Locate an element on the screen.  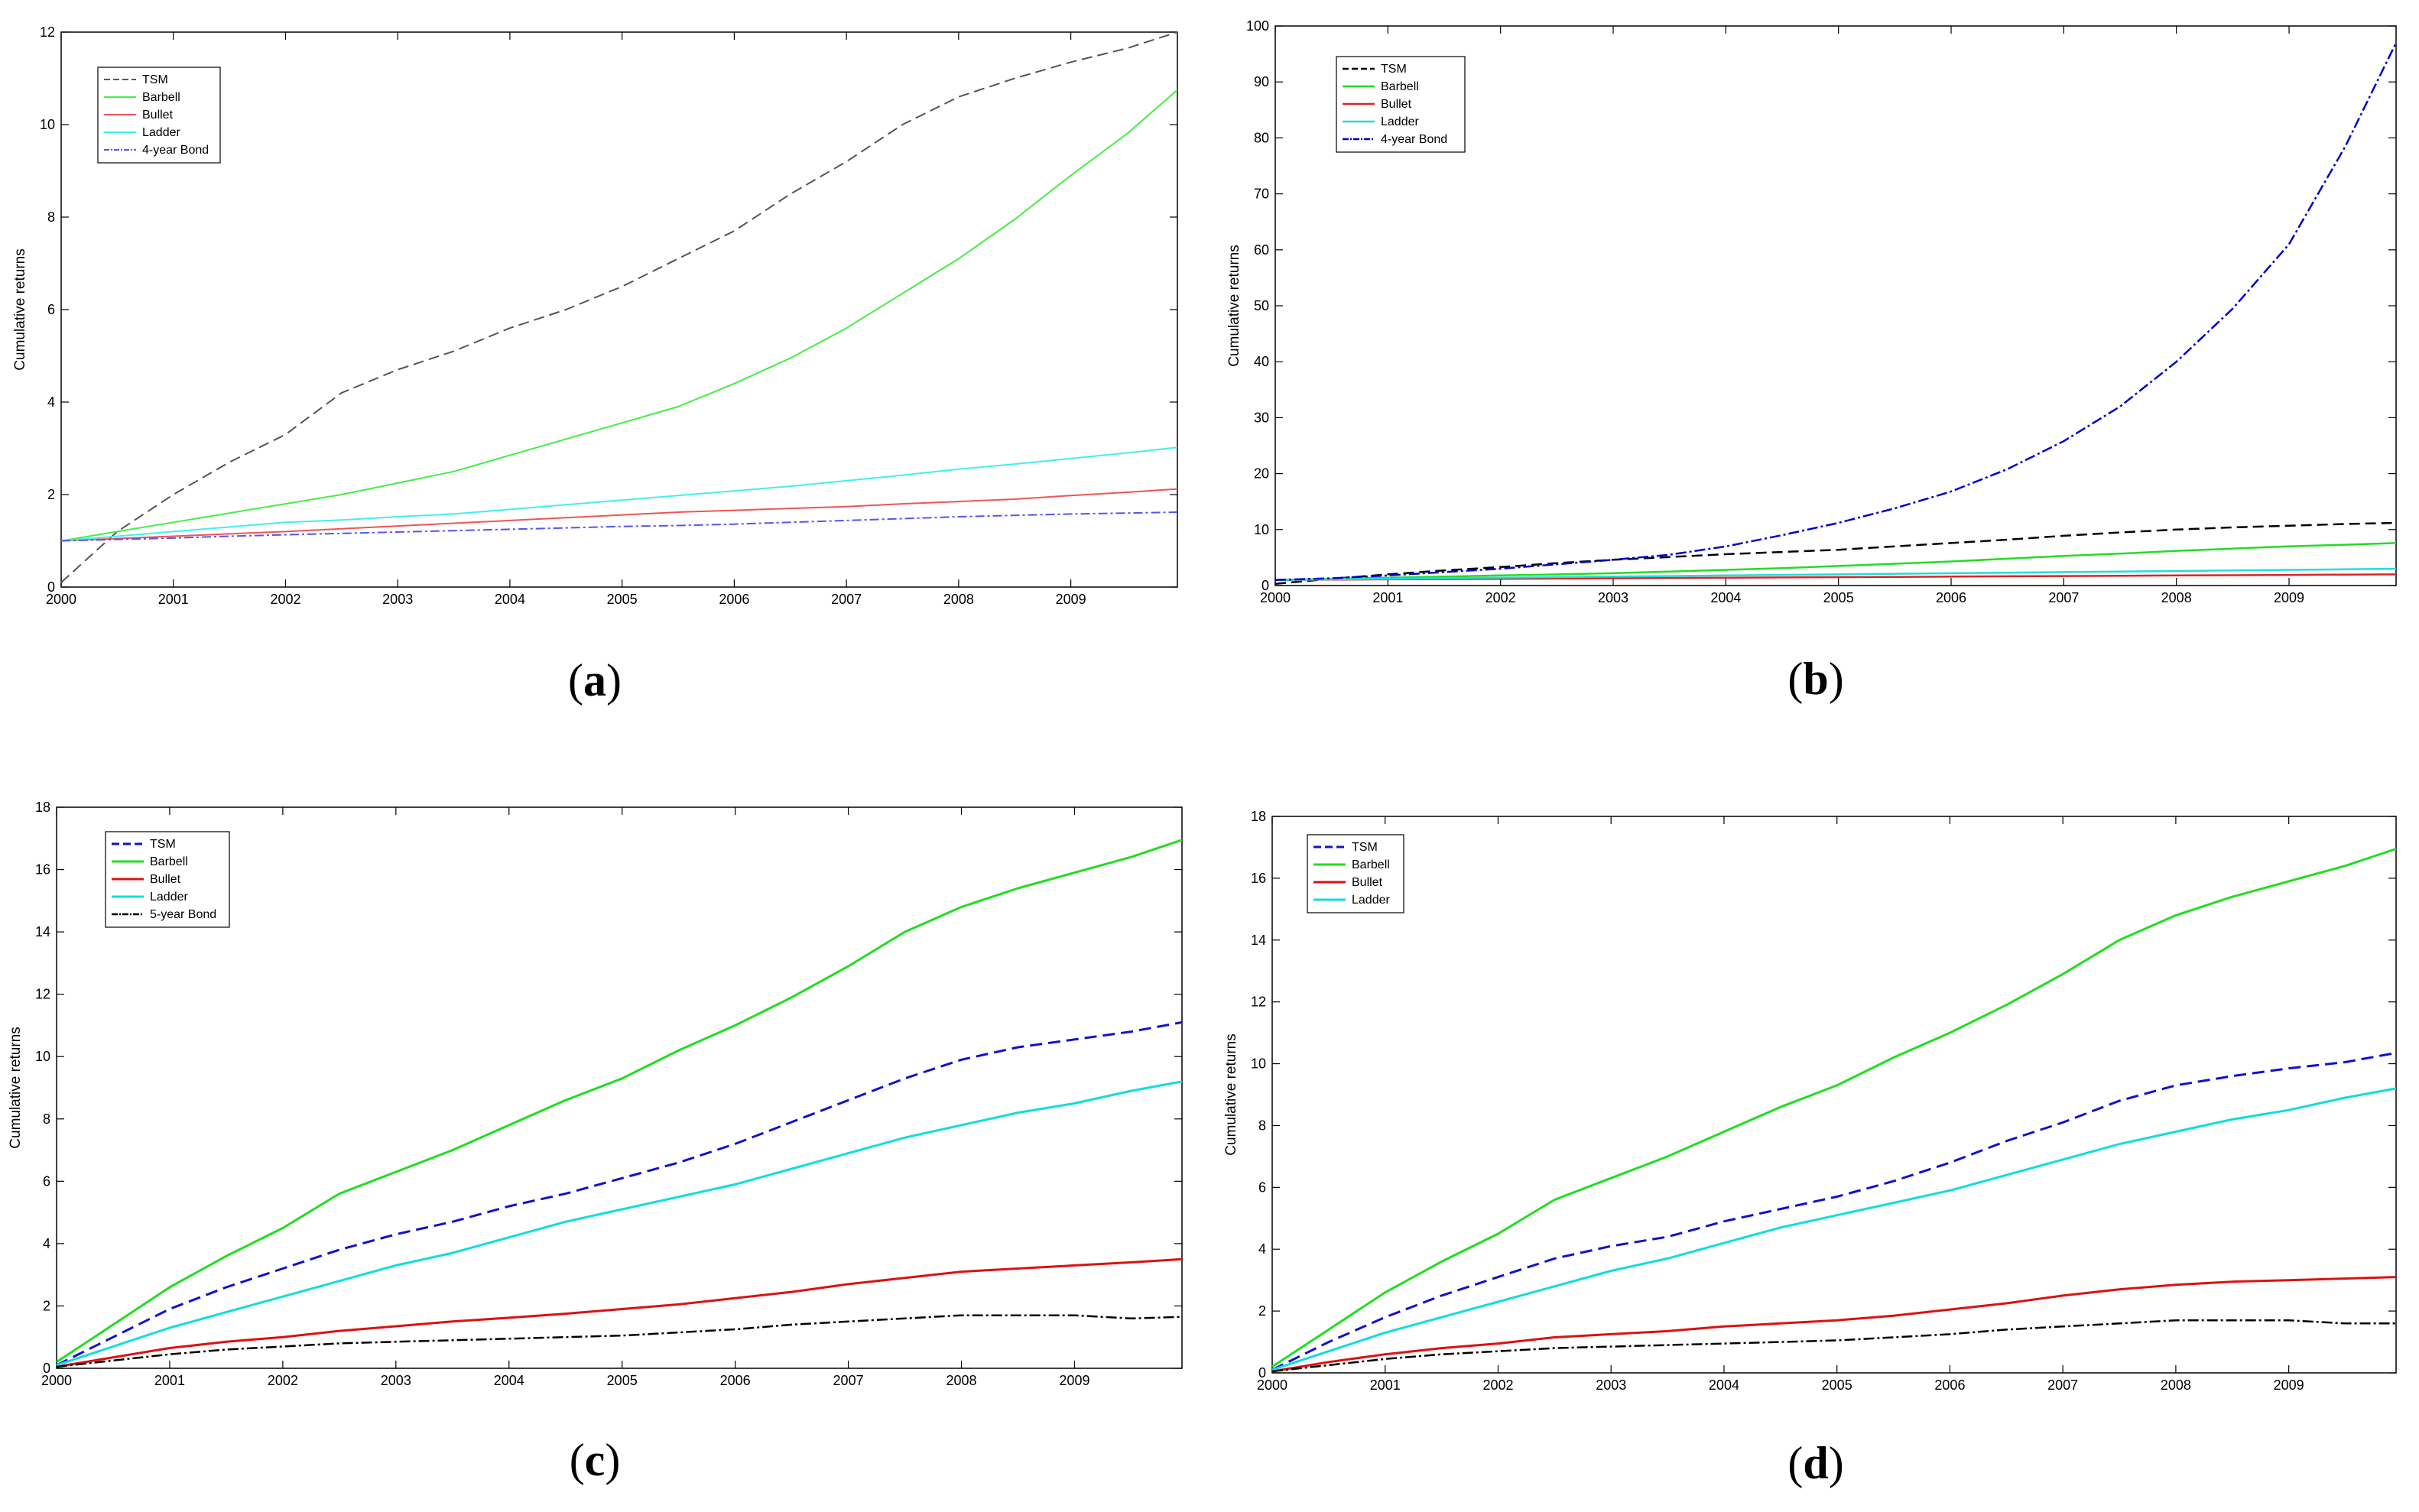
y-axis-label: Cumulative returns is located at coordinates (1234, 305).